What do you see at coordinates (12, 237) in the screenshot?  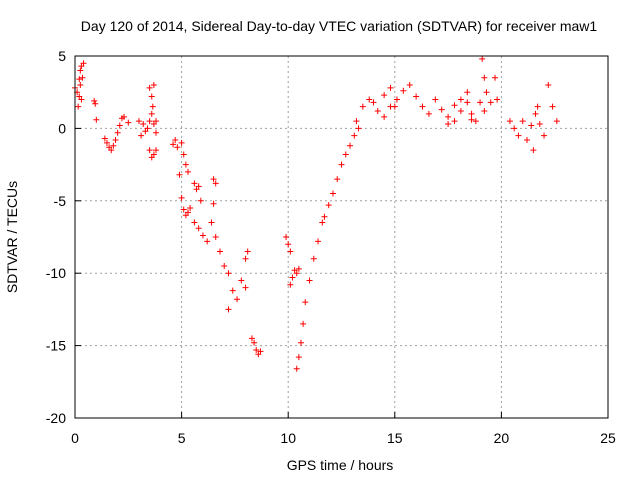 I see `y-axis-label: SDTVAR / TECUs` at bounding box center [12, 237].